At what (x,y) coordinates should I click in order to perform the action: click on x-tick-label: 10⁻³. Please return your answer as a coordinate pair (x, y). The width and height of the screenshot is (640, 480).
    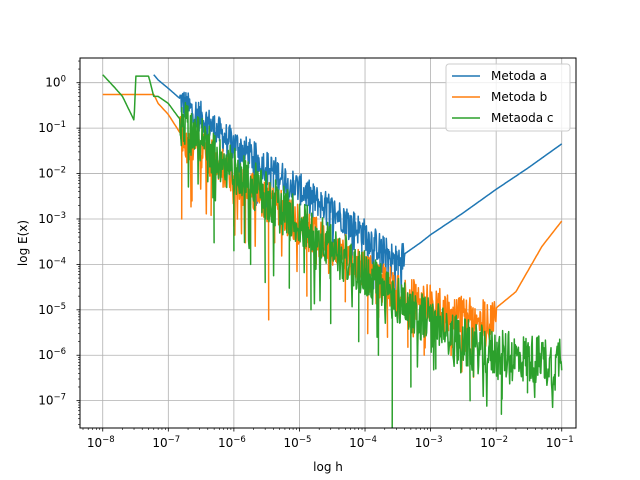
    Looking at the image, I should click on (429, 442).